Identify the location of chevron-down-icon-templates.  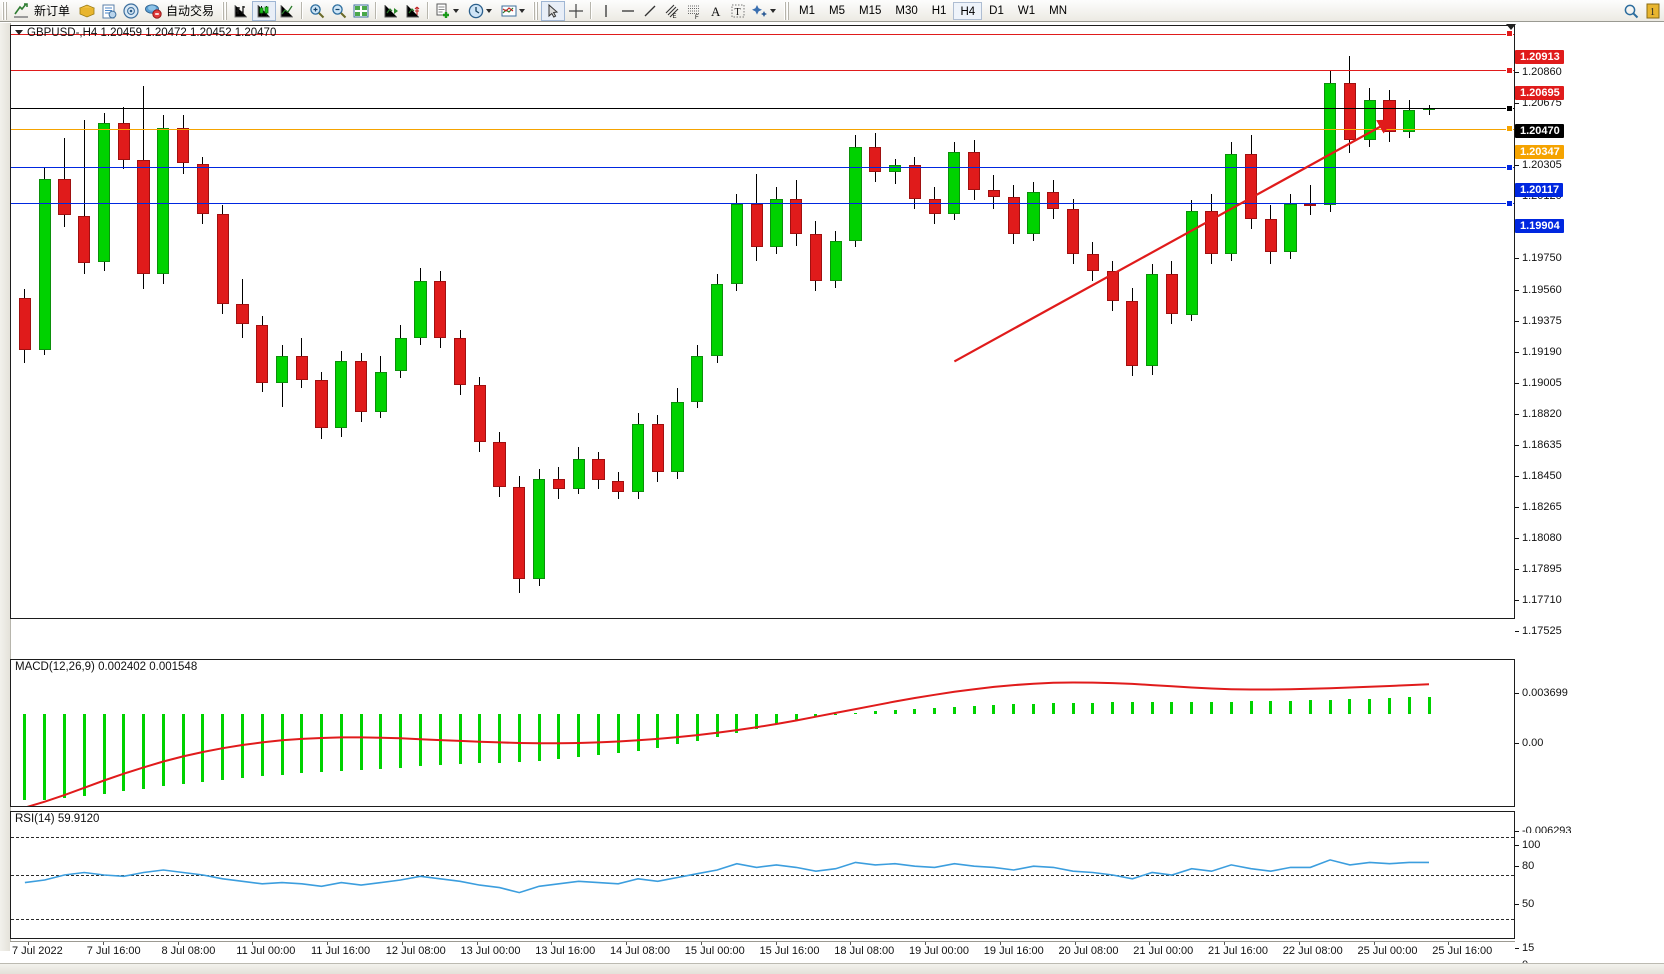
(522, 10).